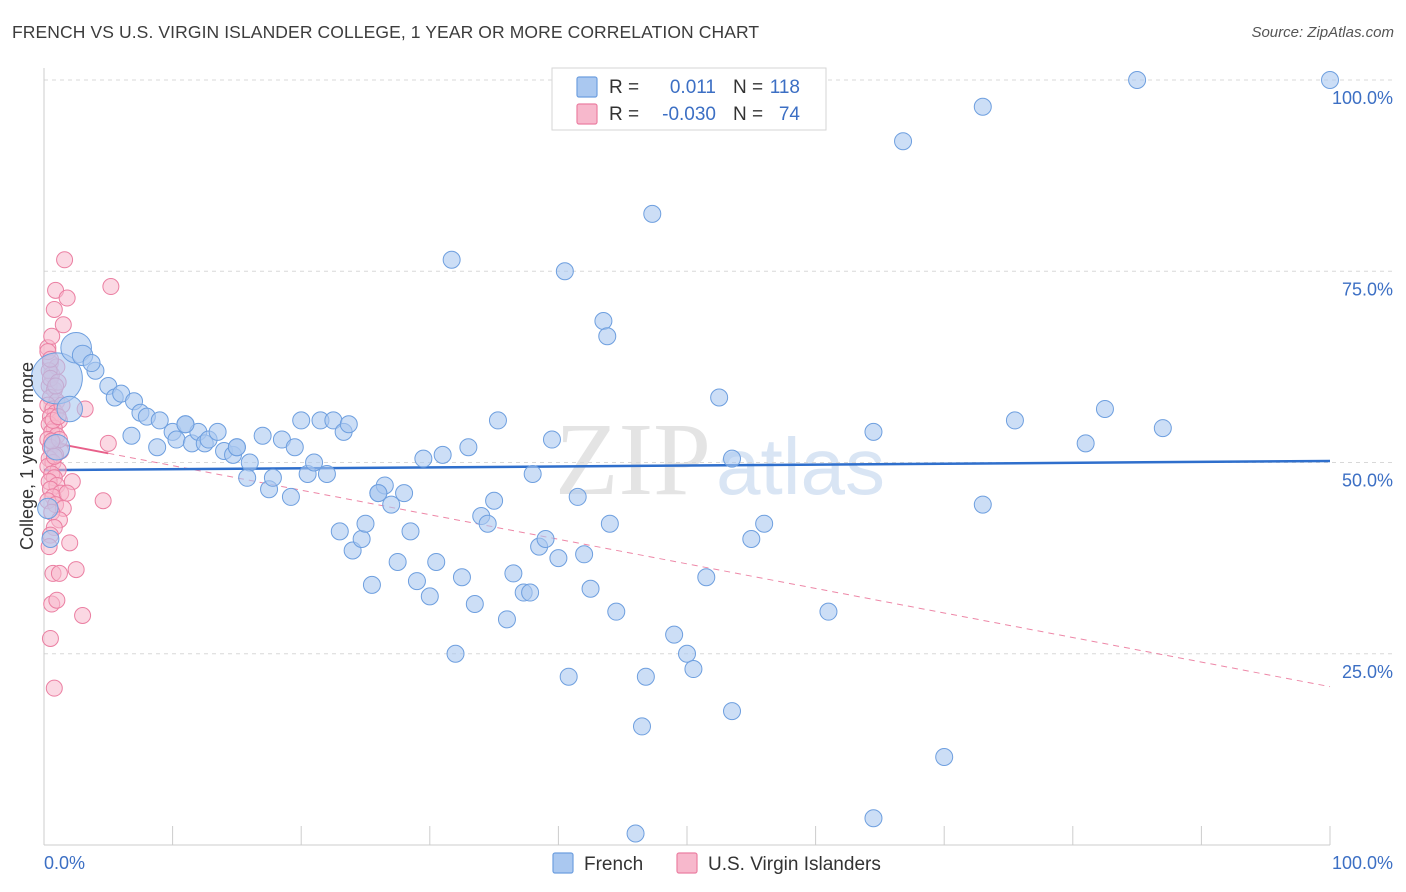 The height and width of the screenshot is (892, 1406). I want to click on legend-n-value-virgin-islanders: 74, so click(790, 114).